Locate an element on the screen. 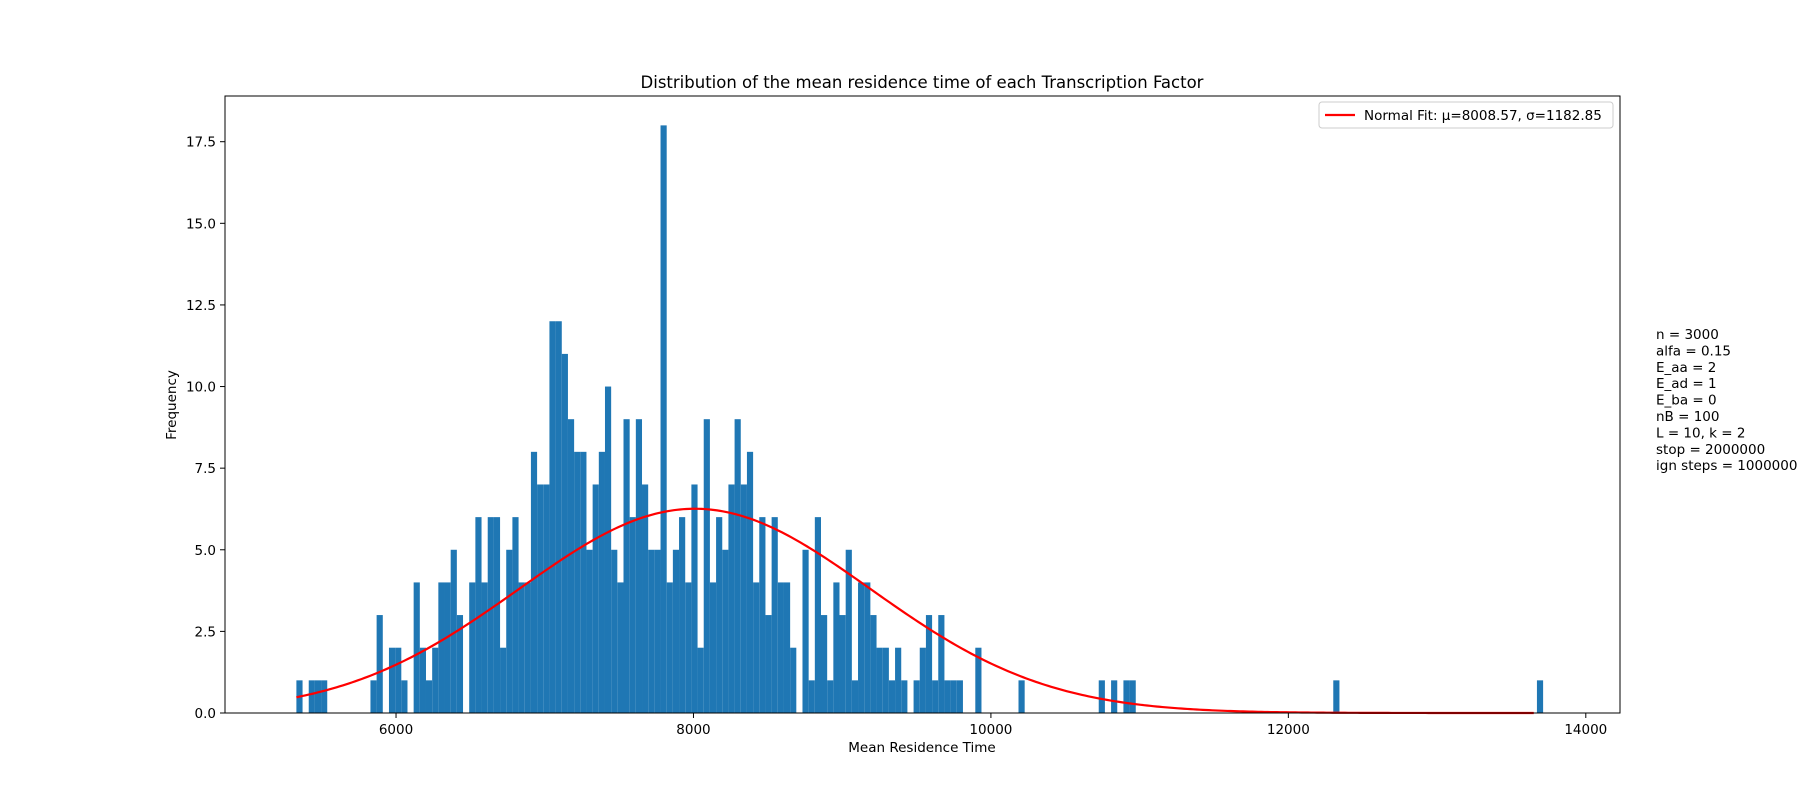 This screenshot has width=1800, height=800. y-axis-ticks: 0.0 2.5 5.0 7.5 10.0 12.5 15.0 17.5 is located at coordinates (205, 428).